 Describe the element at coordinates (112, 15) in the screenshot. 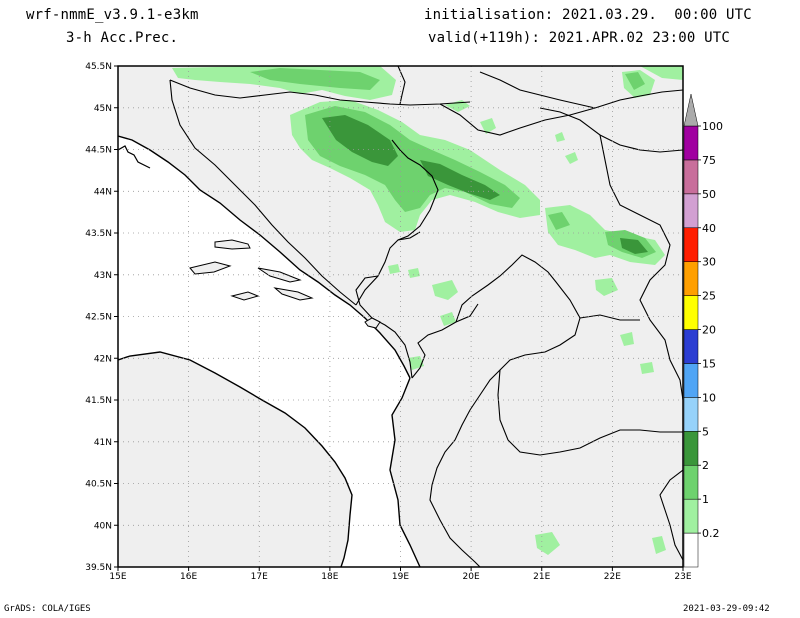

I see `model-name: wrf-nmmE_v3.9.1-e3km` at that location.